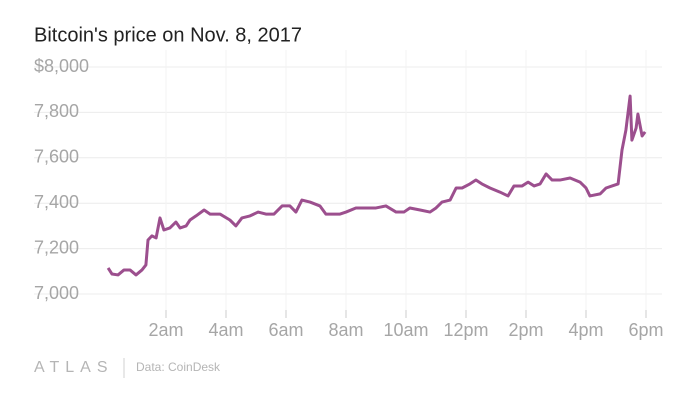 The width and height of the screenshot is (700, 400). What do you see at coordinates (225, 330) in the screenshot?
I see `x-tick-label: 4am` at bounding box center [225, 330].